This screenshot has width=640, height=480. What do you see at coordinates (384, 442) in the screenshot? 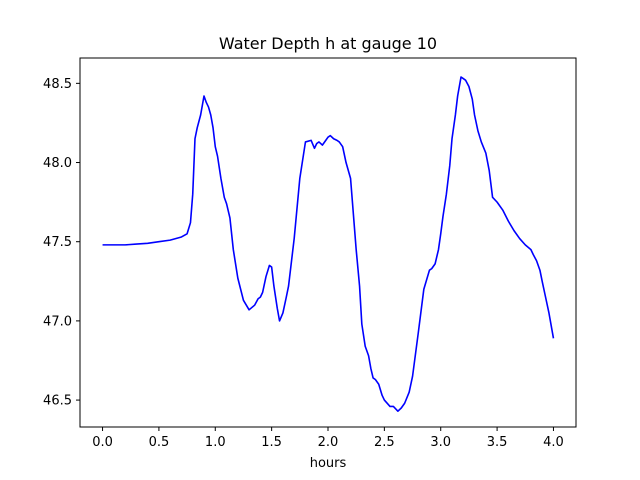
I see `x-tick-label: 2.5` at bounding box center [384, 442].